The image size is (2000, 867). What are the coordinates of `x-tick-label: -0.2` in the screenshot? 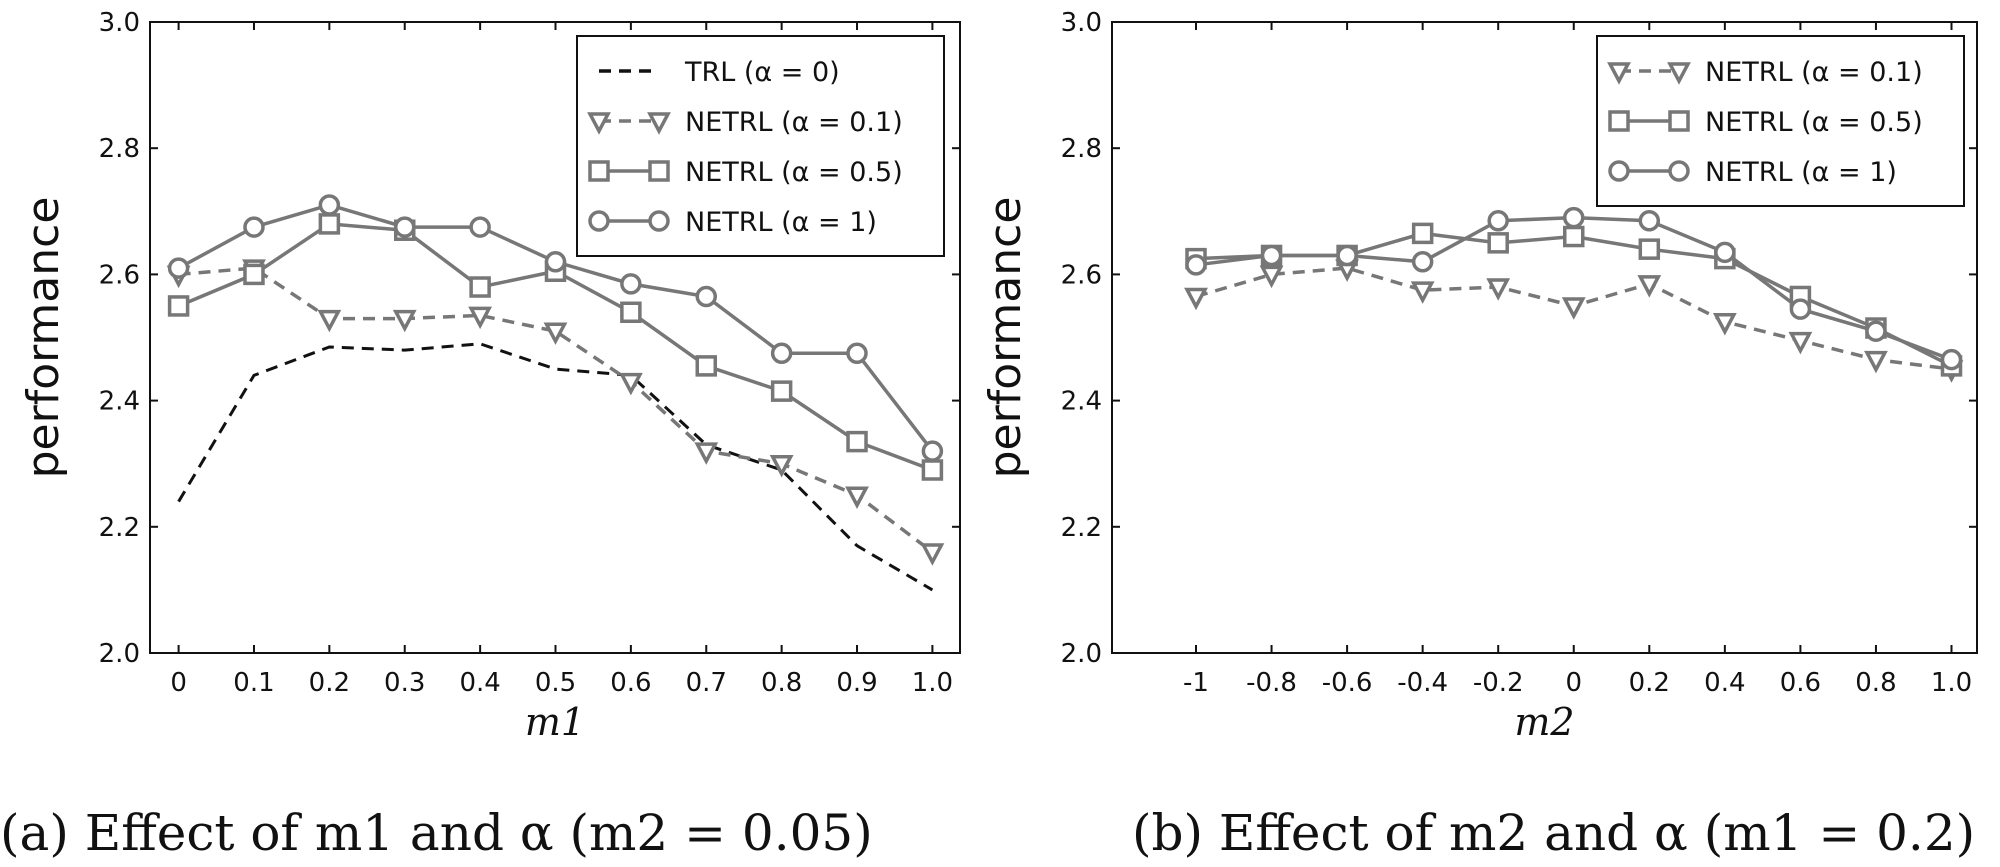 It's located at (1498, 683).